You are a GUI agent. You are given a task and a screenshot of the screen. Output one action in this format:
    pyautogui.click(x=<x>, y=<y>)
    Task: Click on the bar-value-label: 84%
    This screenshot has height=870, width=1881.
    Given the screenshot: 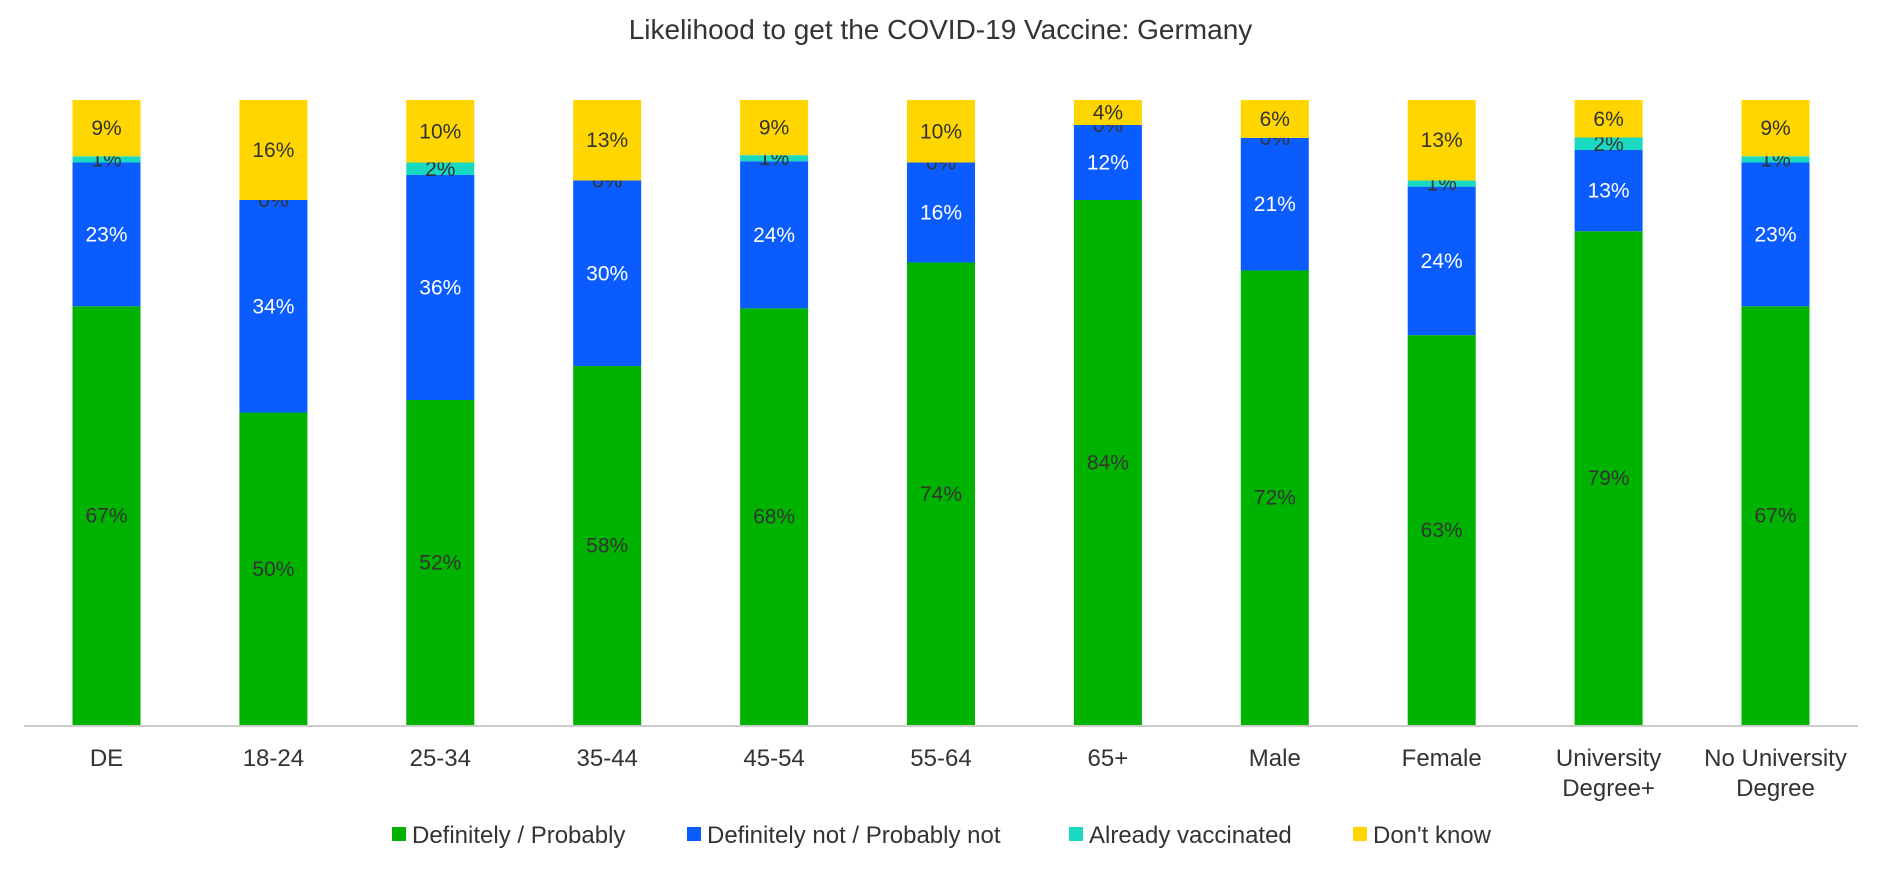 What is the action you would take?
    pyautogui.click(x=1108, y=463)
    